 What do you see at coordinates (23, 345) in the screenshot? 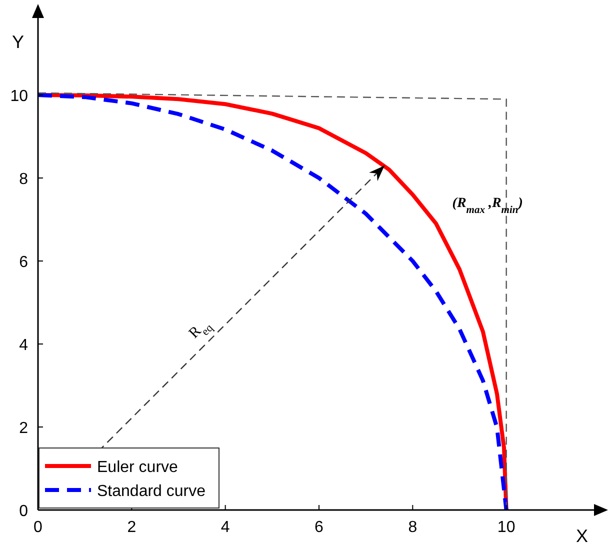
I see `y-tick-label: 4` at bounding box center [23, 345].